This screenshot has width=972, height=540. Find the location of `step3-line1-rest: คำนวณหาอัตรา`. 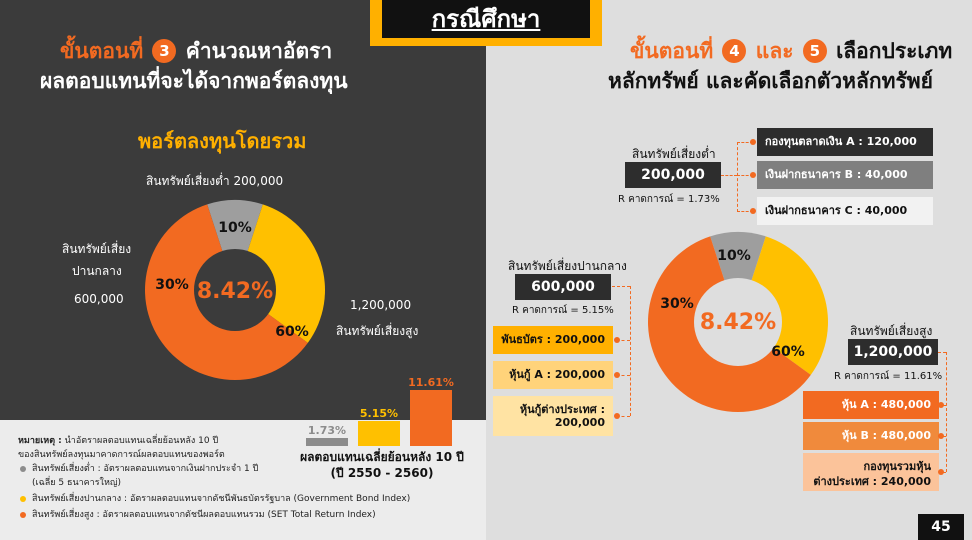

step3-line1-rest: คำนวณหาอัตรา is located at coordinates (259, 51).